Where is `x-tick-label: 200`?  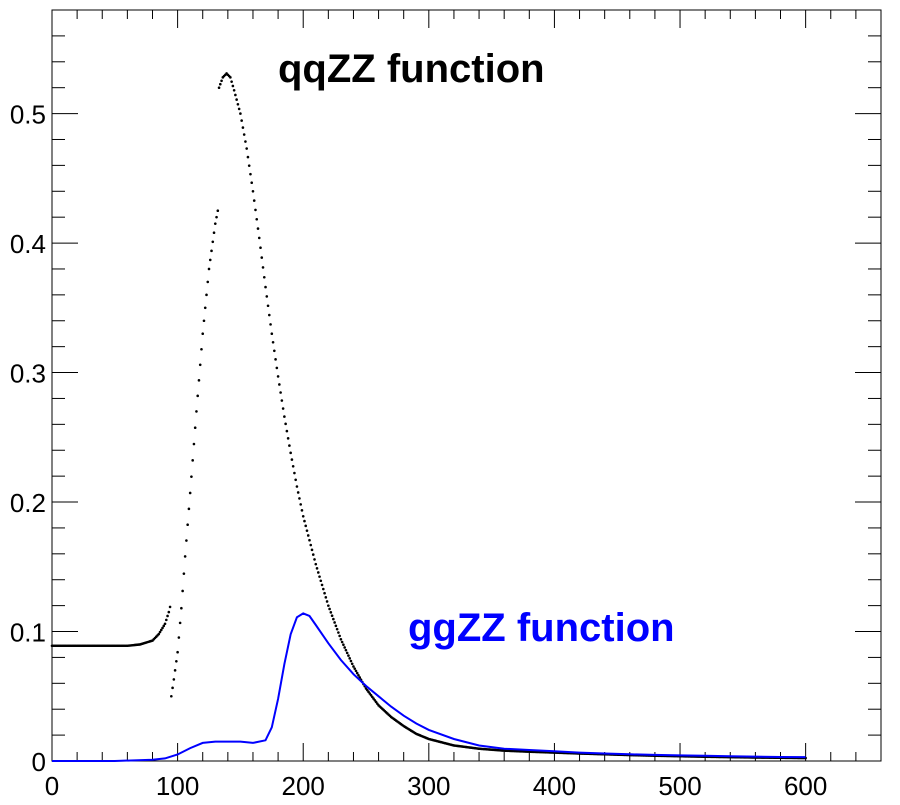 x-tick-label: 200 is located at coordinates (303, 786).